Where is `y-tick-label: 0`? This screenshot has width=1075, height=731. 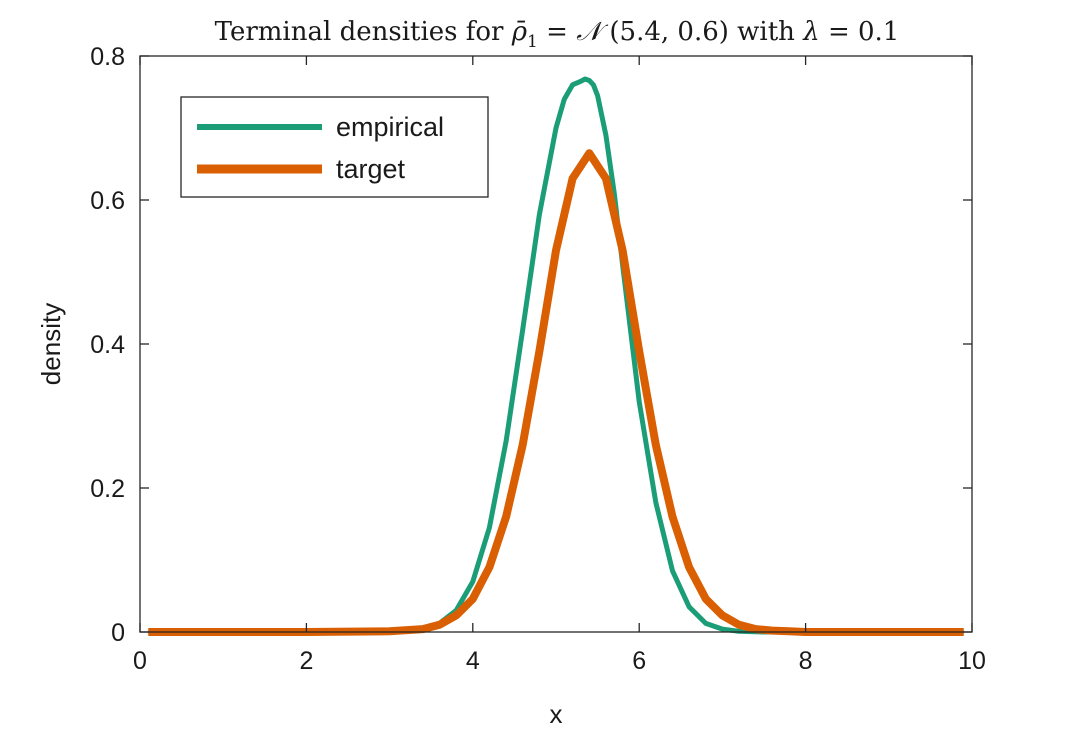
y-tick-label: 0 is located at coordinates (118, 633).